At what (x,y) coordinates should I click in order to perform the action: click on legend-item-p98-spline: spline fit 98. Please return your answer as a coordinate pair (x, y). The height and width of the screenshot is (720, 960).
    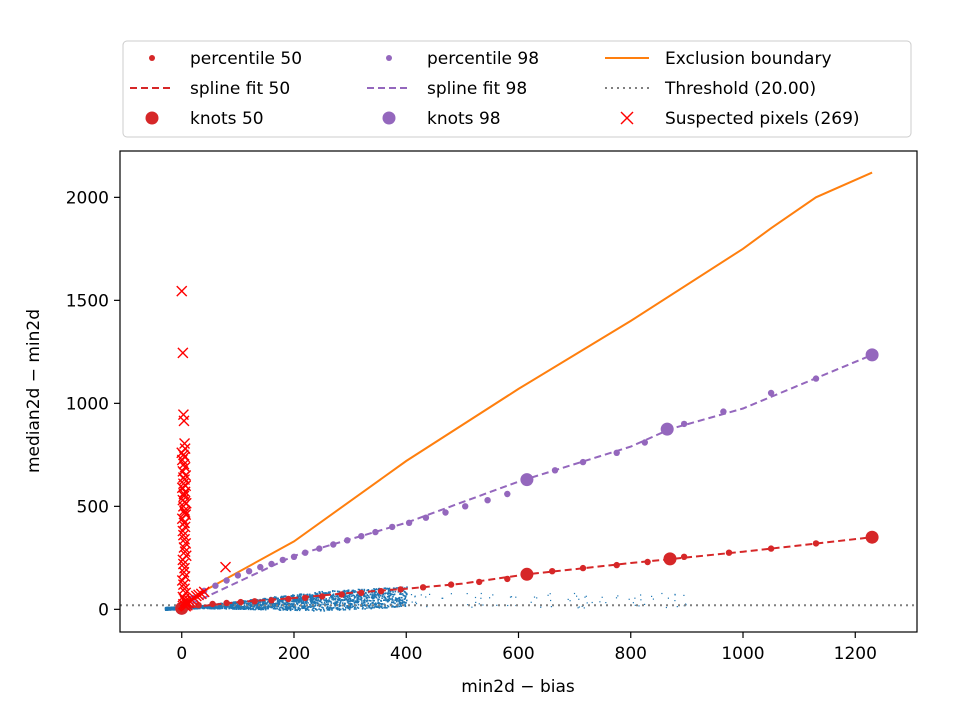
    Looking at the image, I should click on (447, 89).